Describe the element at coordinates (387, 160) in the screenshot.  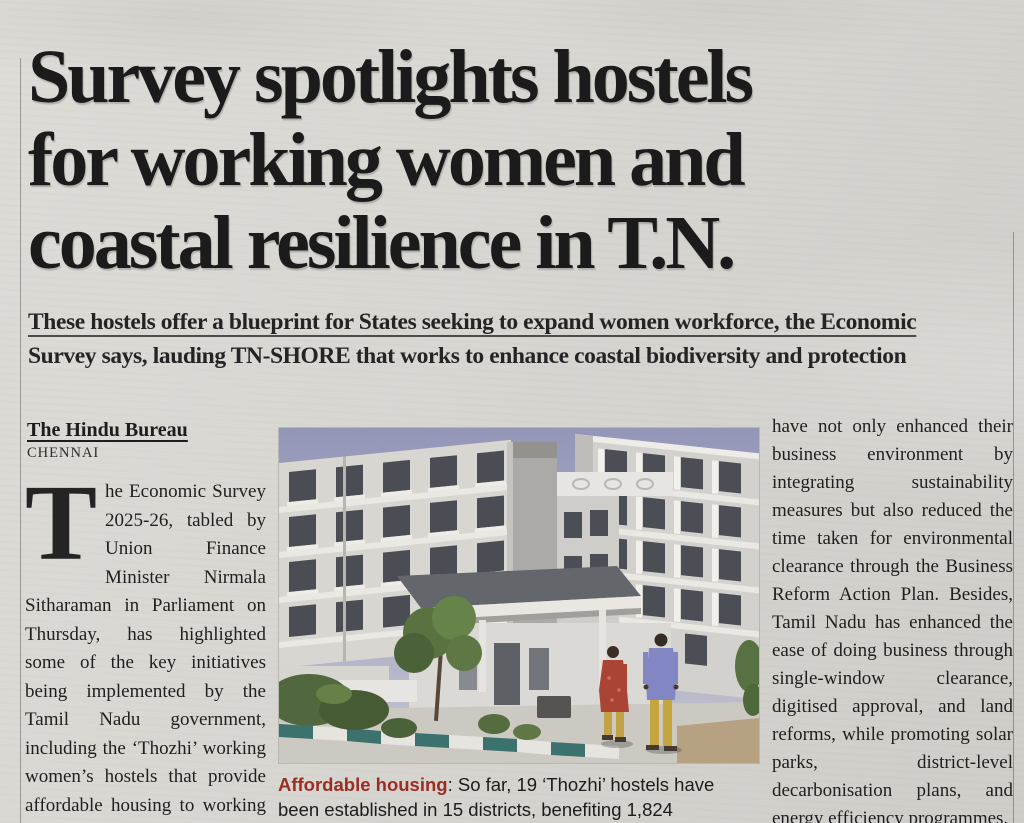
I see `headline-line-2: for working women and` at that location.